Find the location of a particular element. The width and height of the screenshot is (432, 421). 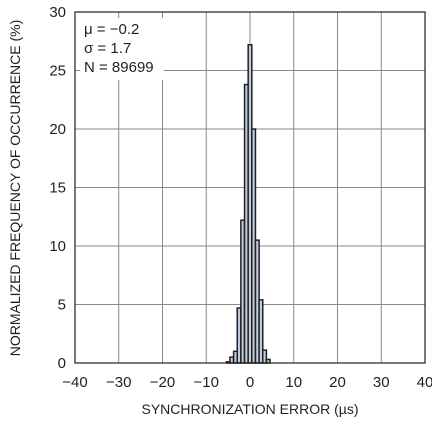

y-tick-label: 0 is located at coordinates (62, 363).